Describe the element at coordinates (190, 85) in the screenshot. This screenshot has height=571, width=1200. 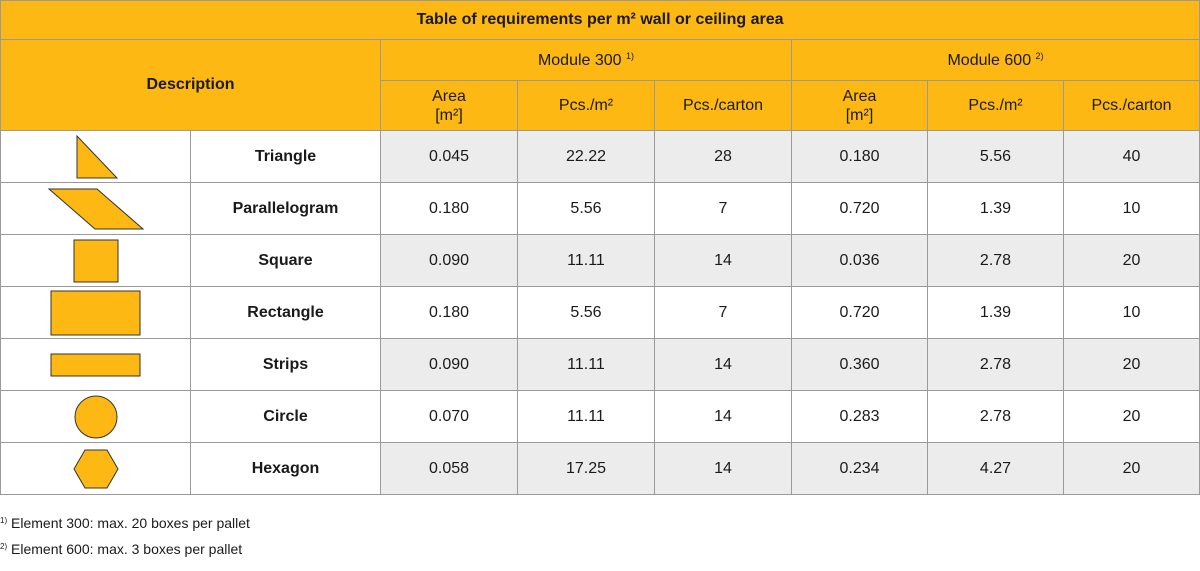
I see `description-header: Description` at that location.